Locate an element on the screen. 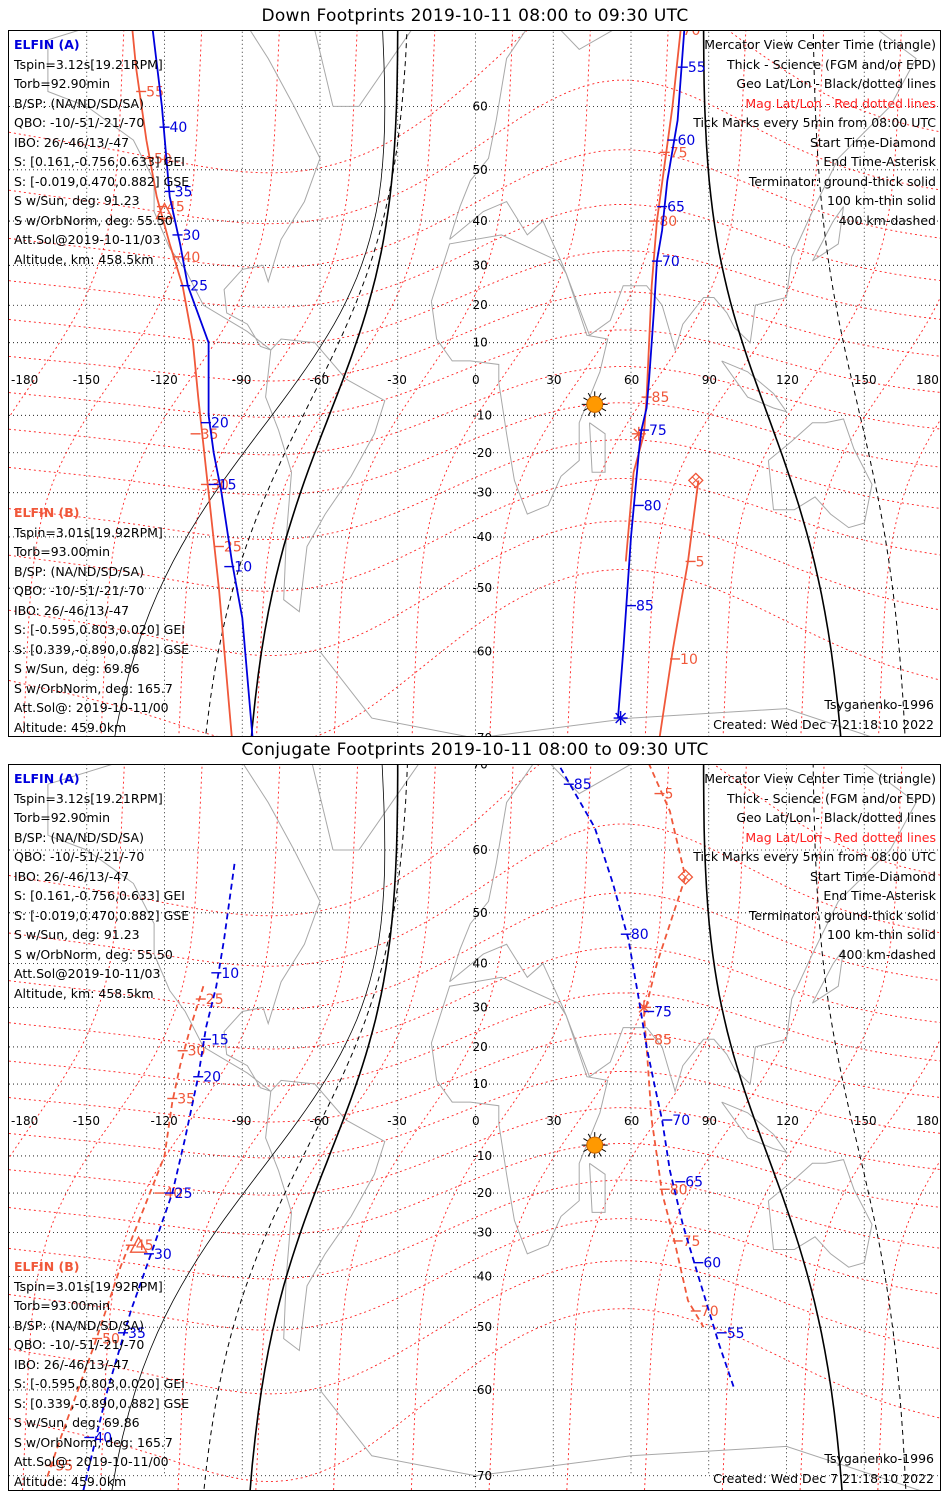 This screenshot has height=1500, width=950. elfin-a-name: ELFIN (A) is located at coordinates (47, 778).